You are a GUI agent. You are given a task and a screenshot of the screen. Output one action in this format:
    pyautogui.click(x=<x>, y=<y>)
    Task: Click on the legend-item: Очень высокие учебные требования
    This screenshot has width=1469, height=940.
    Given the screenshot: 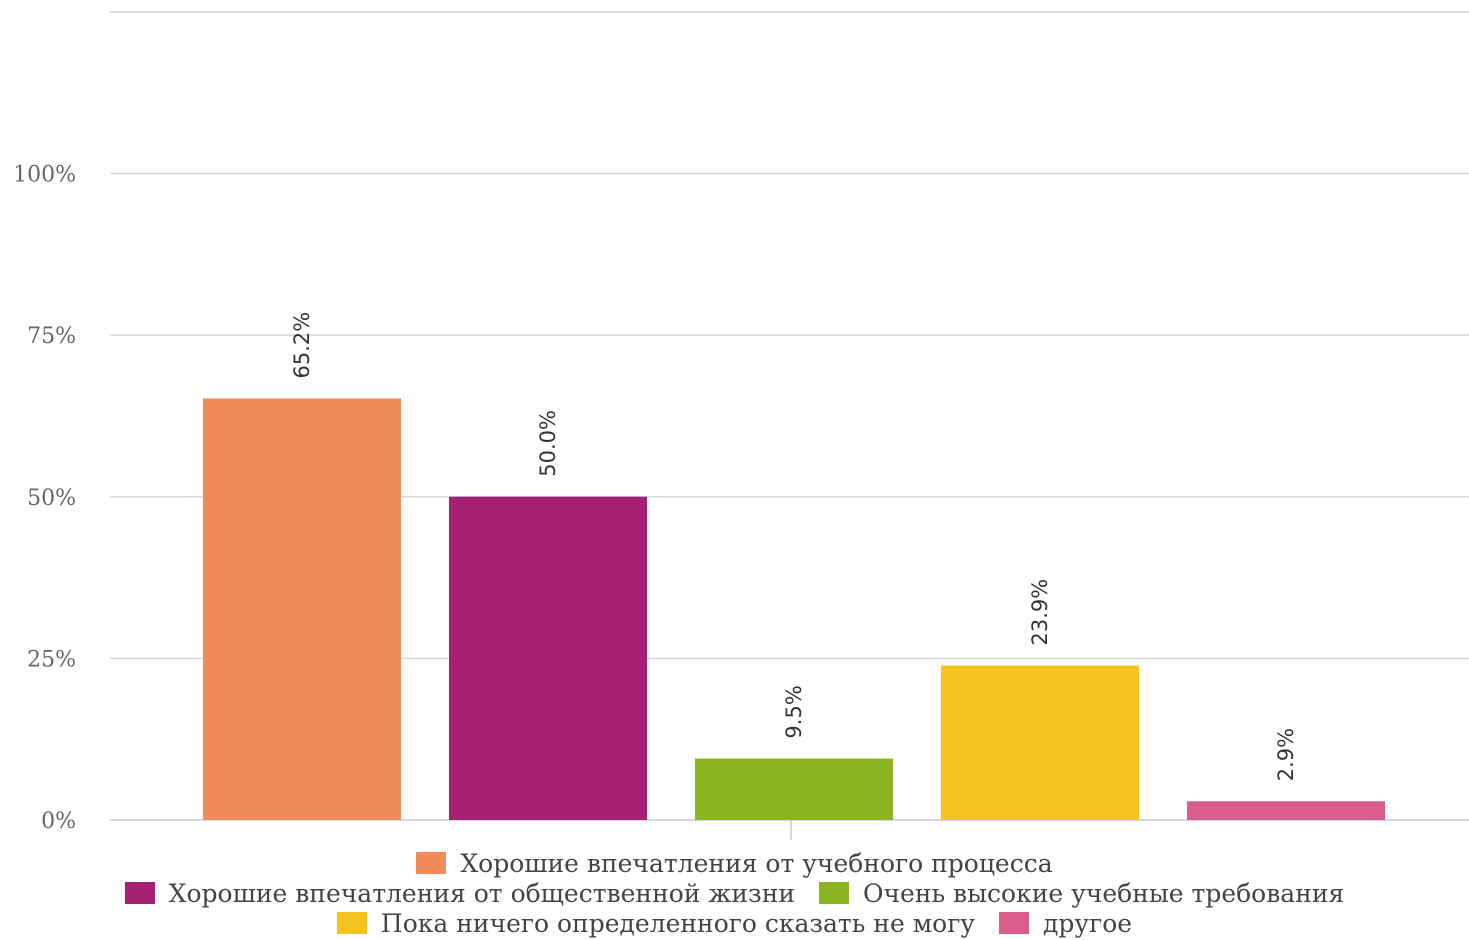 What is the action you would take?
    pyautogui.click(x=1081, y=893)
    